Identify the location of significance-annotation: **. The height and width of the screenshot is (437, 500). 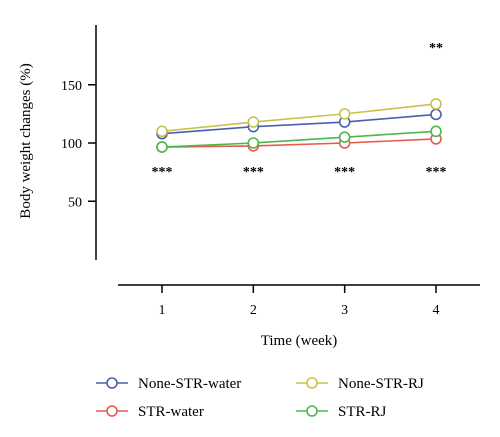
(436, 48).